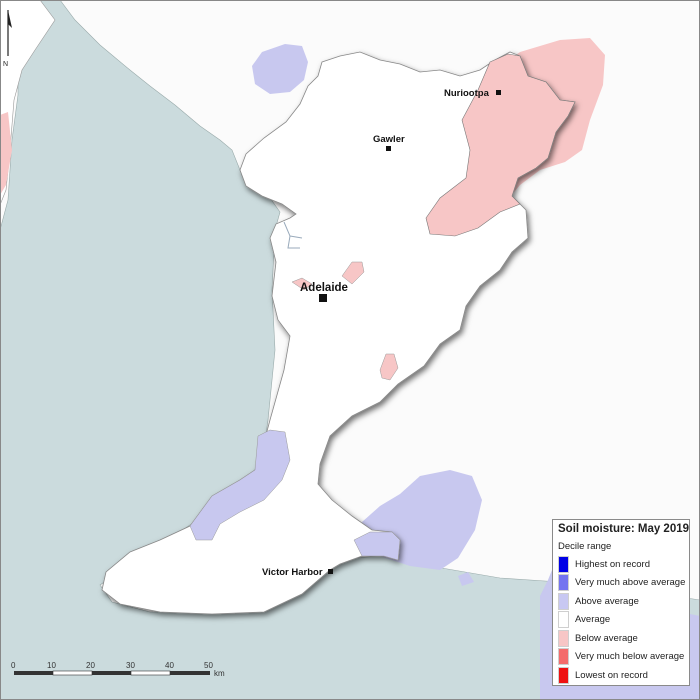 The width and height of the screenshot is (700, 700). What do you see at coordinates (467, 93) in the screenshot?
I see `town-label: Nuriootpa` at bounding box center [467, 93].